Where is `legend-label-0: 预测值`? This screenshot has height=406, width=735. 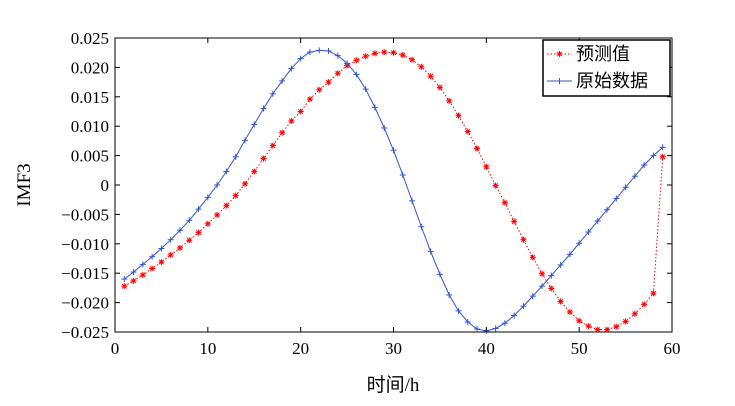 legend-label-0: 预测值 is located at coordinates (603, 54).